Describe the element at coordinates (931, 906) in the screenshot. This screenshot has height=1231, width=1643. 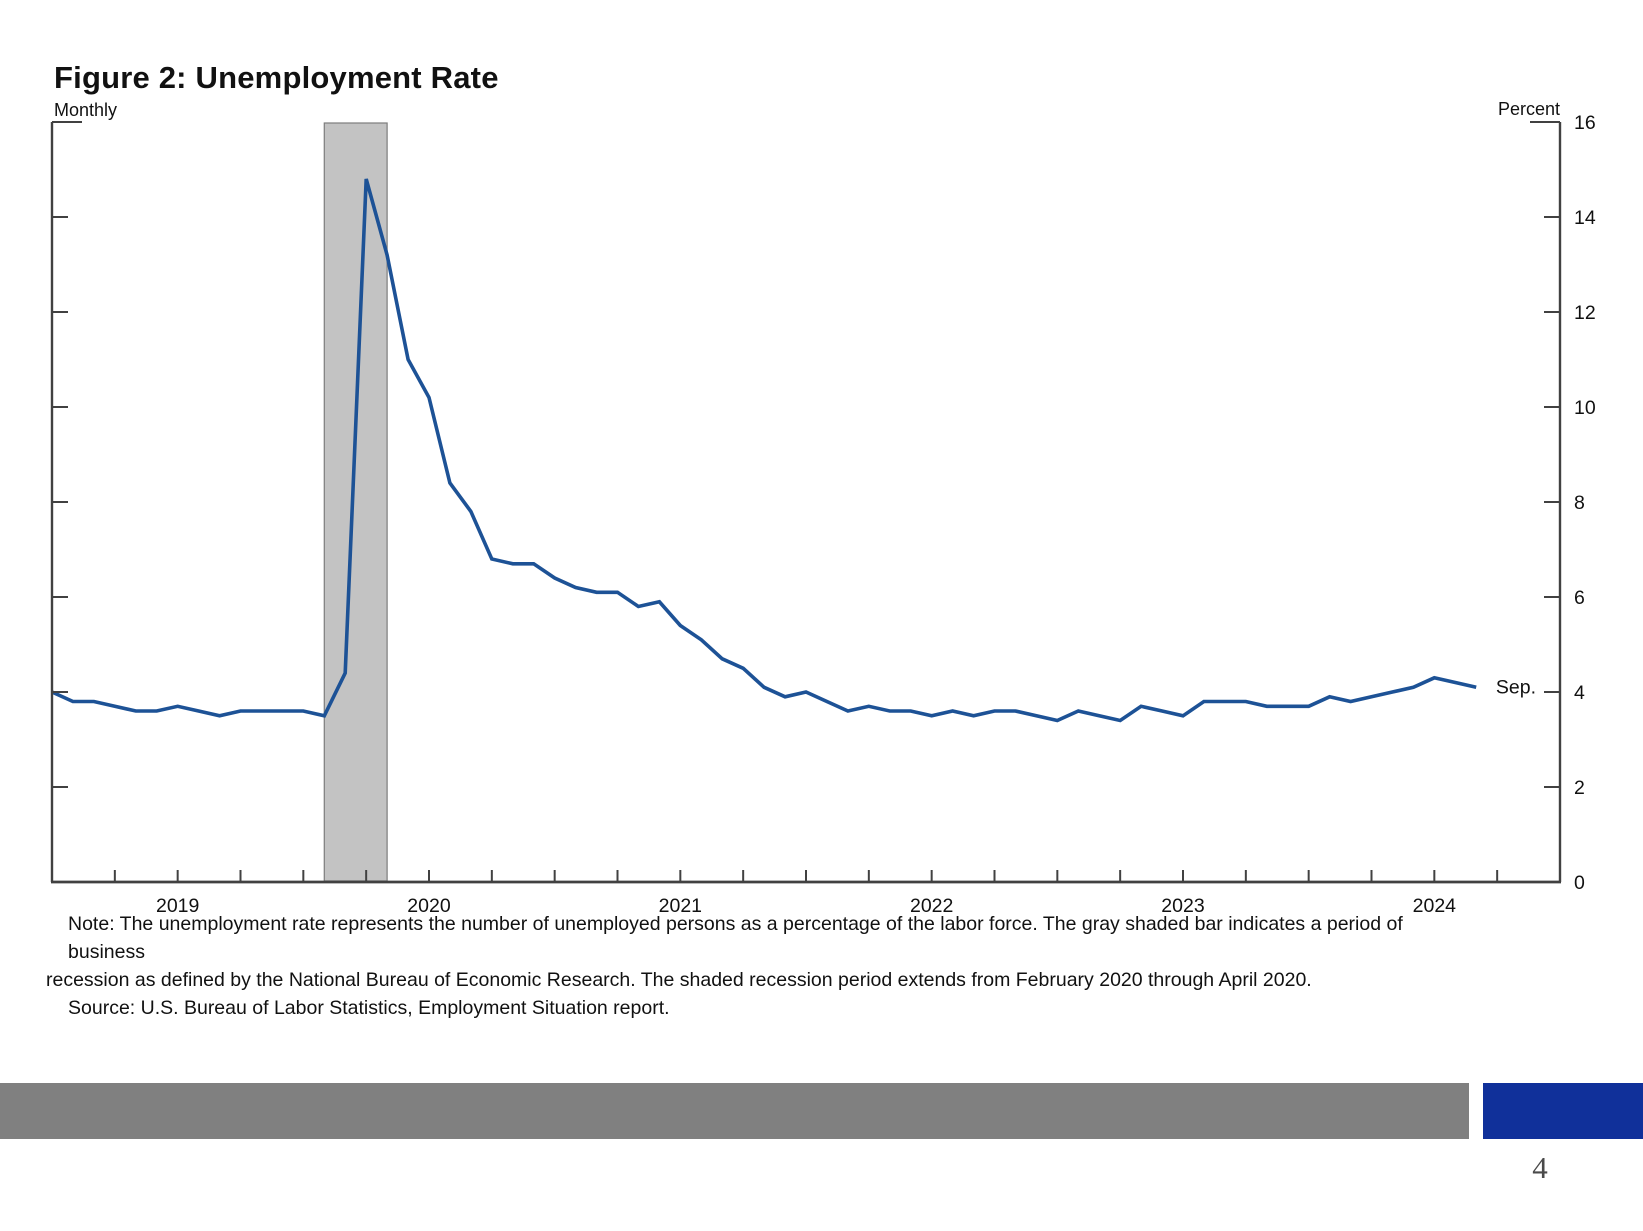
I see `x-axis-year-label: 2022` at that location.